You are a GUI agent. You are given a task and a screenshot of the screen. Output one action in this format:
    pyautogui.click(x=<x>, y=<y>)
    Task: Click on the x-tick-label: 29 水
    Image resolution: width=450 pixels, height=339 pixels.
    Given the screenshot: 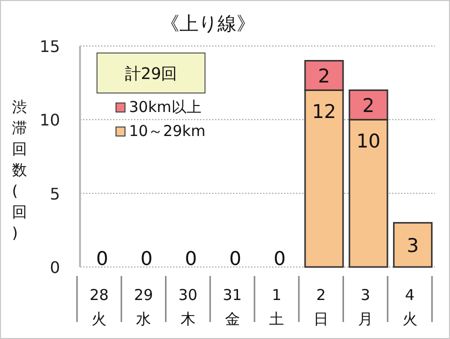 What is the action you would take?
    pyautogui.click(x=144, y=307)
    